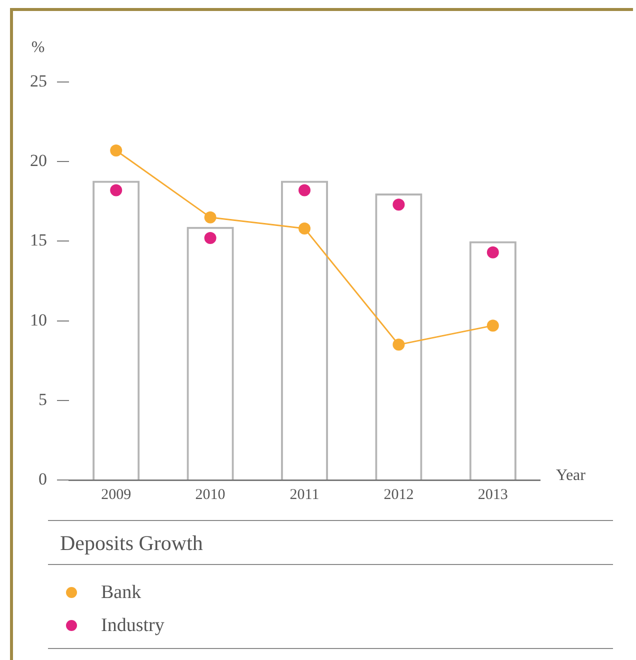  I want to click on x-tick-label: 2010, so click(210, 494).